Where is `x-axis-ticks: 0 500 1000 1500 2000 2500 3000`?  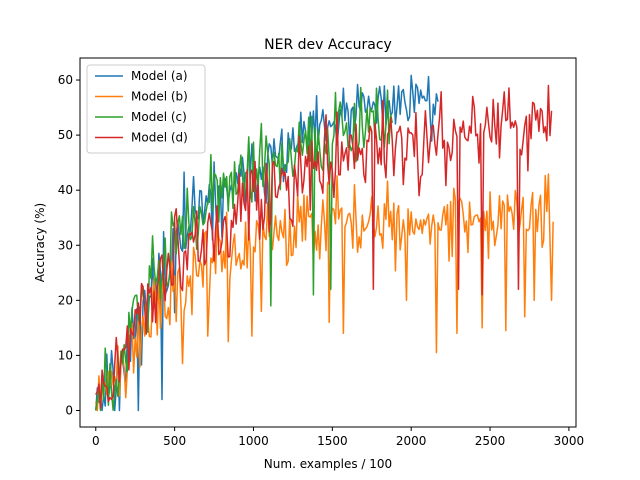 x-axis-ticks: 0 500 1000 1500 2000 2500 3000 is located at coordinates (338, 437).